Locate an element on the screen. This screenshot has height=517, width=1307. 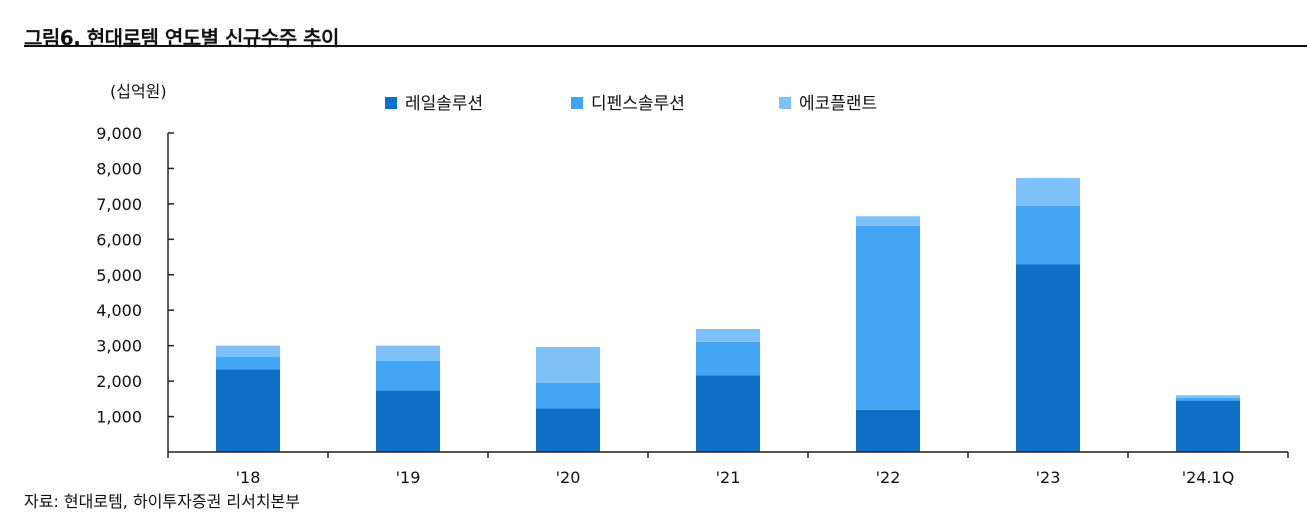
legend-label: 레일솔루션 is located at coordinates (444, 104).